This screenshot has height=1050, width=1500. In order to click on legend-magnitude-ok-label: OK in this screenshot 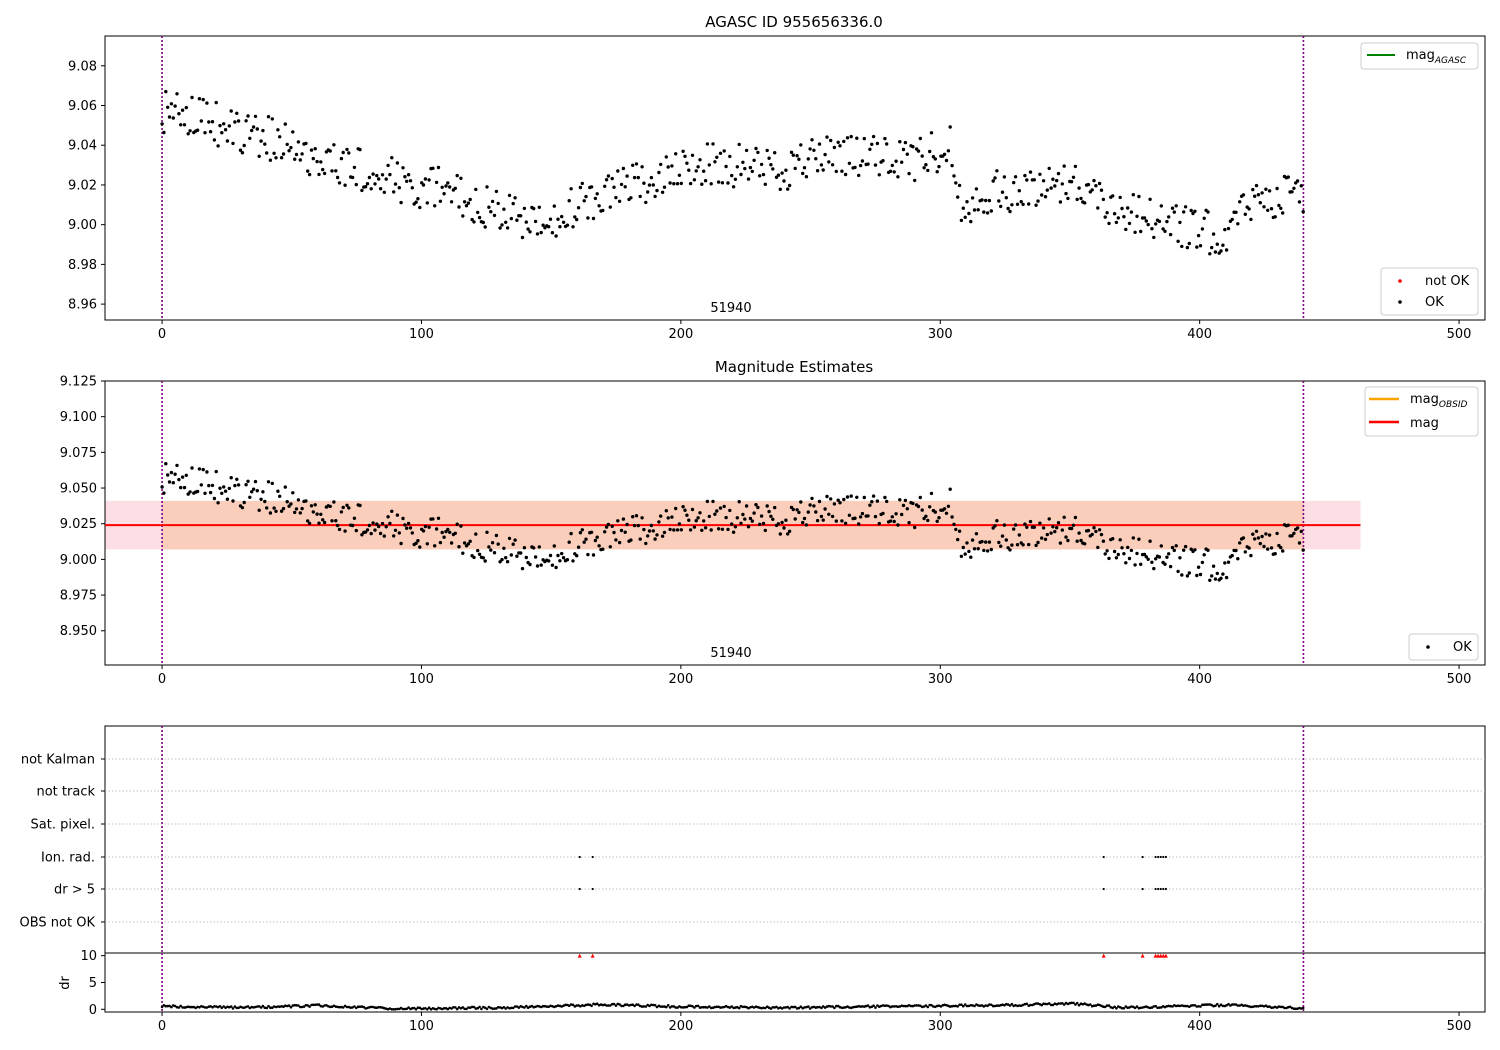, I will do `click(1462, 647)`.